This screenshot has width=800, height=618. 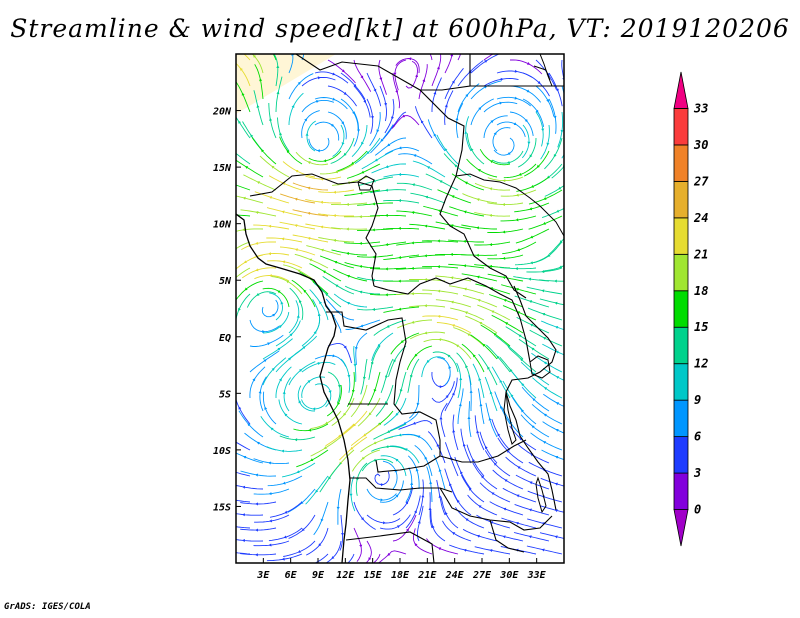 I want to click on lon-tick-label: 24E, so click(x=455, y=575).